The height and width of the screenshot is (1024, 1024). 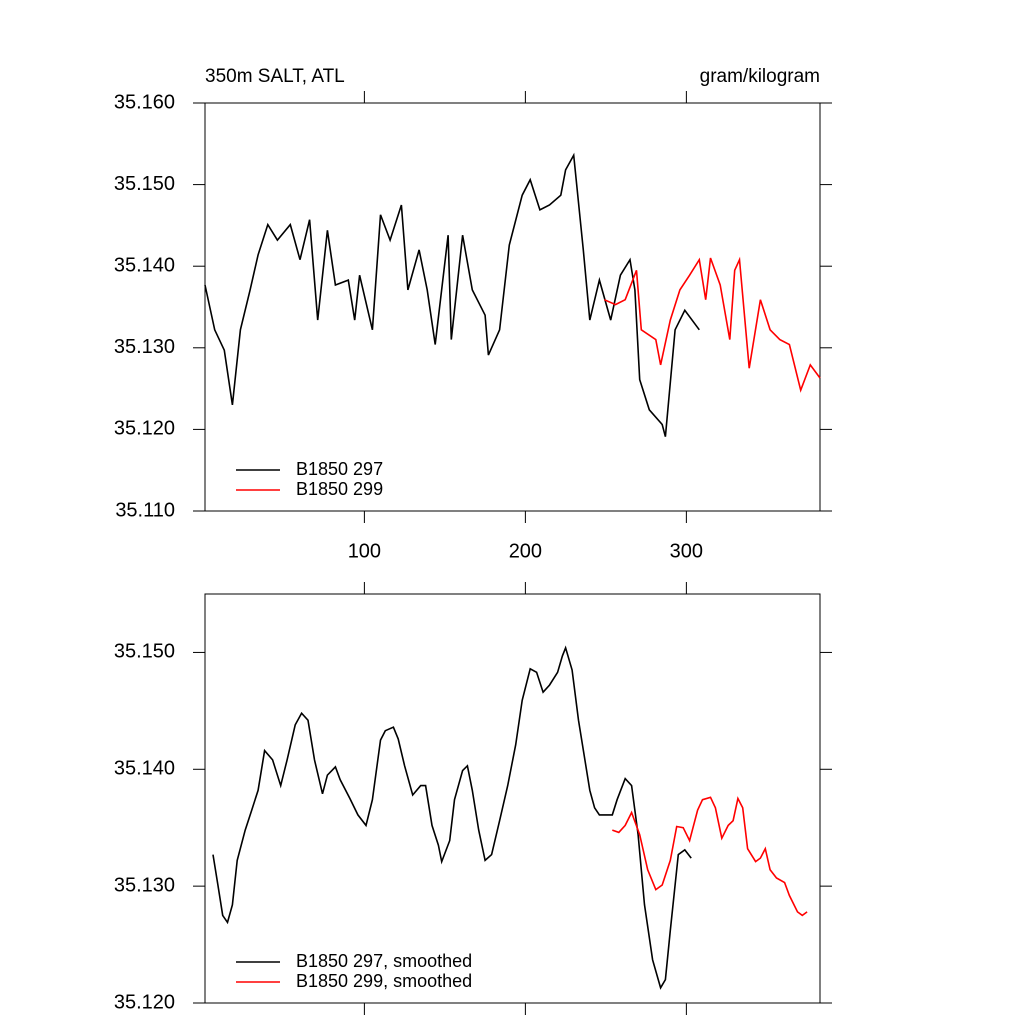 I want to click on y-tick-label: 35.110, so click(x=145, y=510).